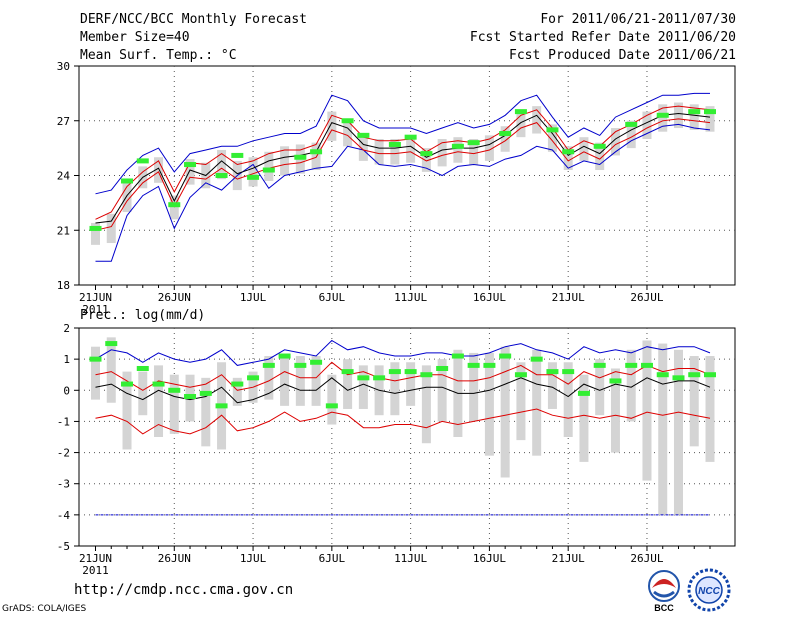 The image size is (800, 618). What do you see at coordinates (646, 558) in the screenshot?
I see `precip-x-tick-label: 26JUL` at bounding box center [646, 558].